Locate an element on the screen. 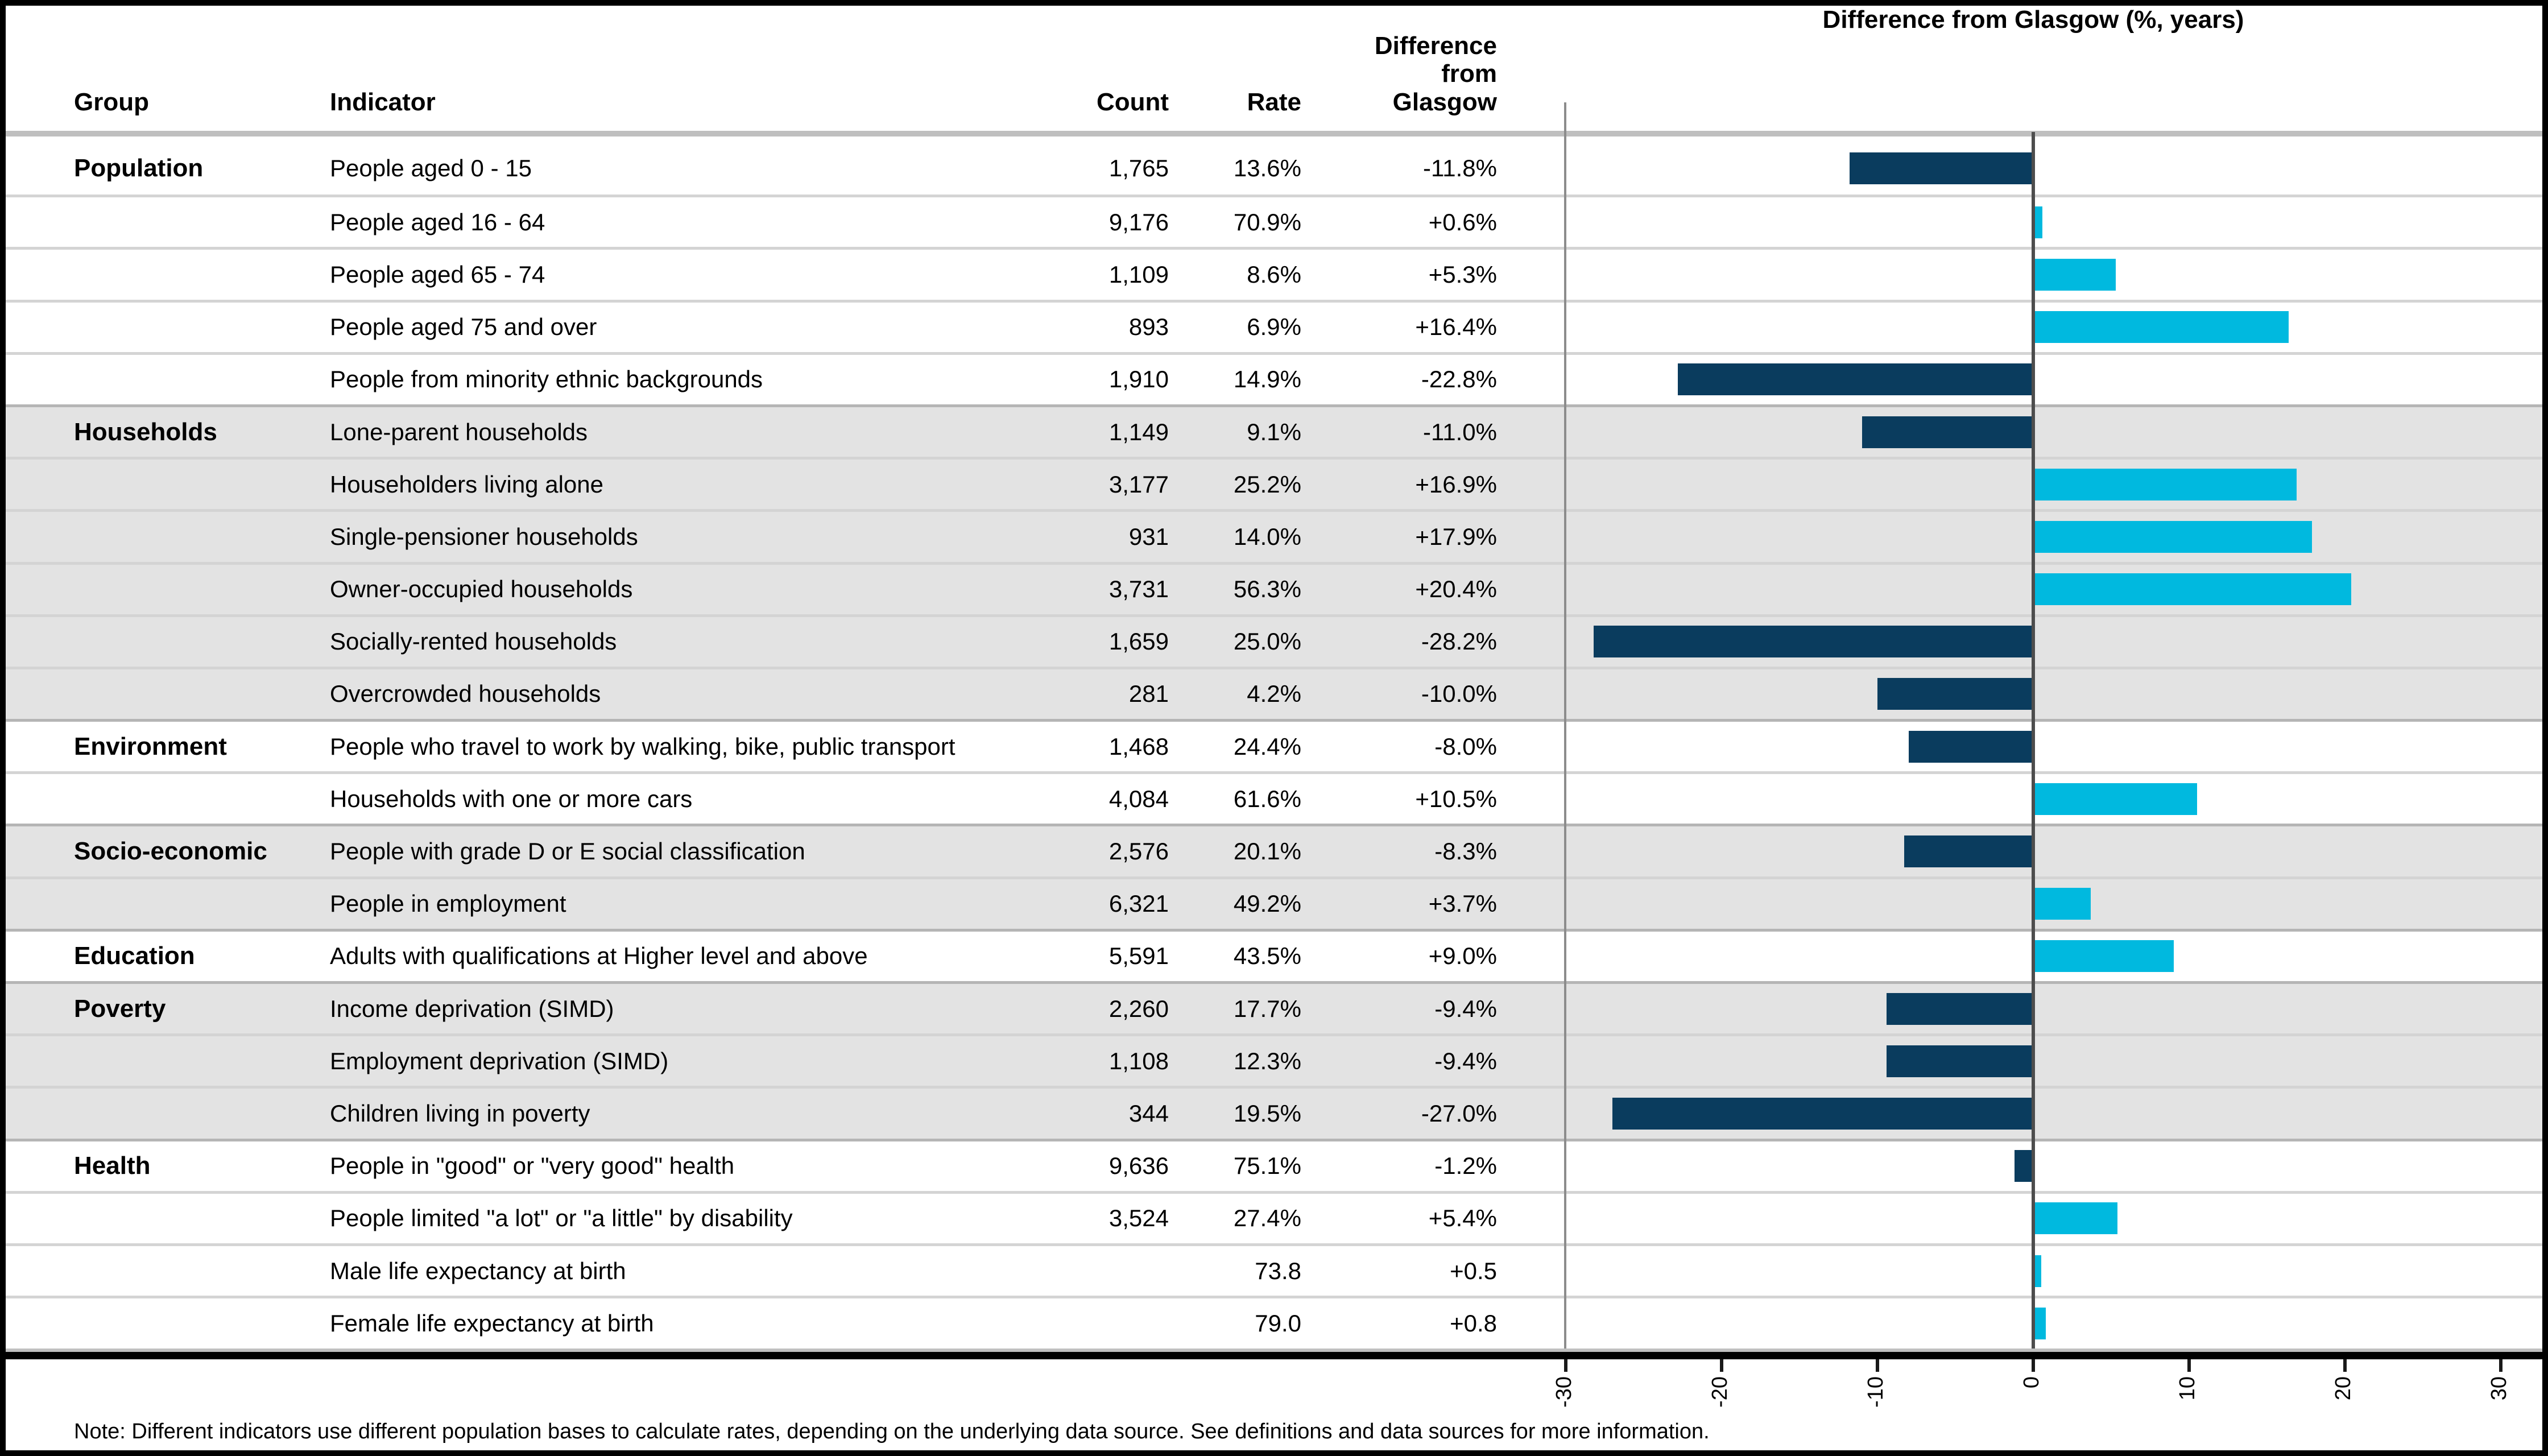 This screenshot has height=1456, width=2548. indicator-label: Female life expectancy at birth is located at coordinates (492, 1323).